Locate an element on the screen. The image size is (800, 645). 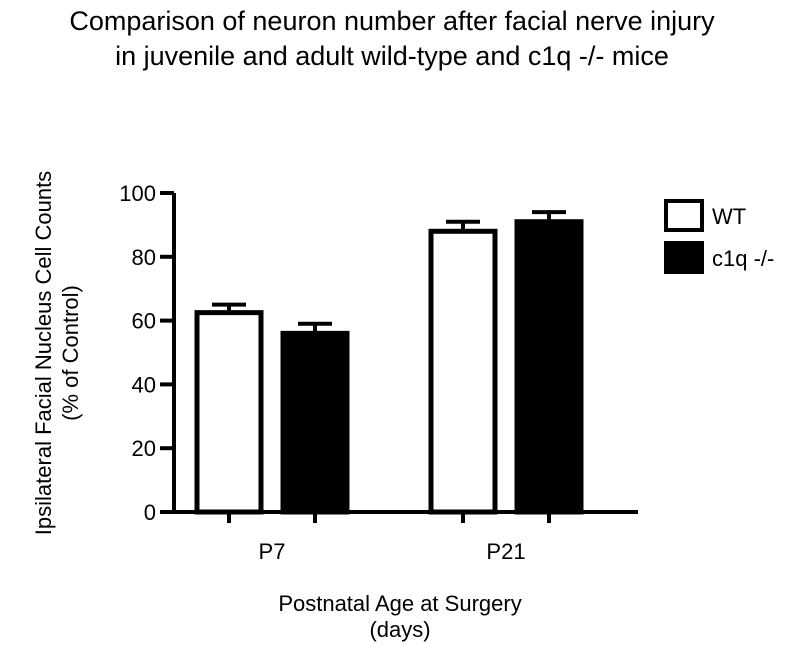
x-tick-label: P7 is located at coordinates (272, 551).